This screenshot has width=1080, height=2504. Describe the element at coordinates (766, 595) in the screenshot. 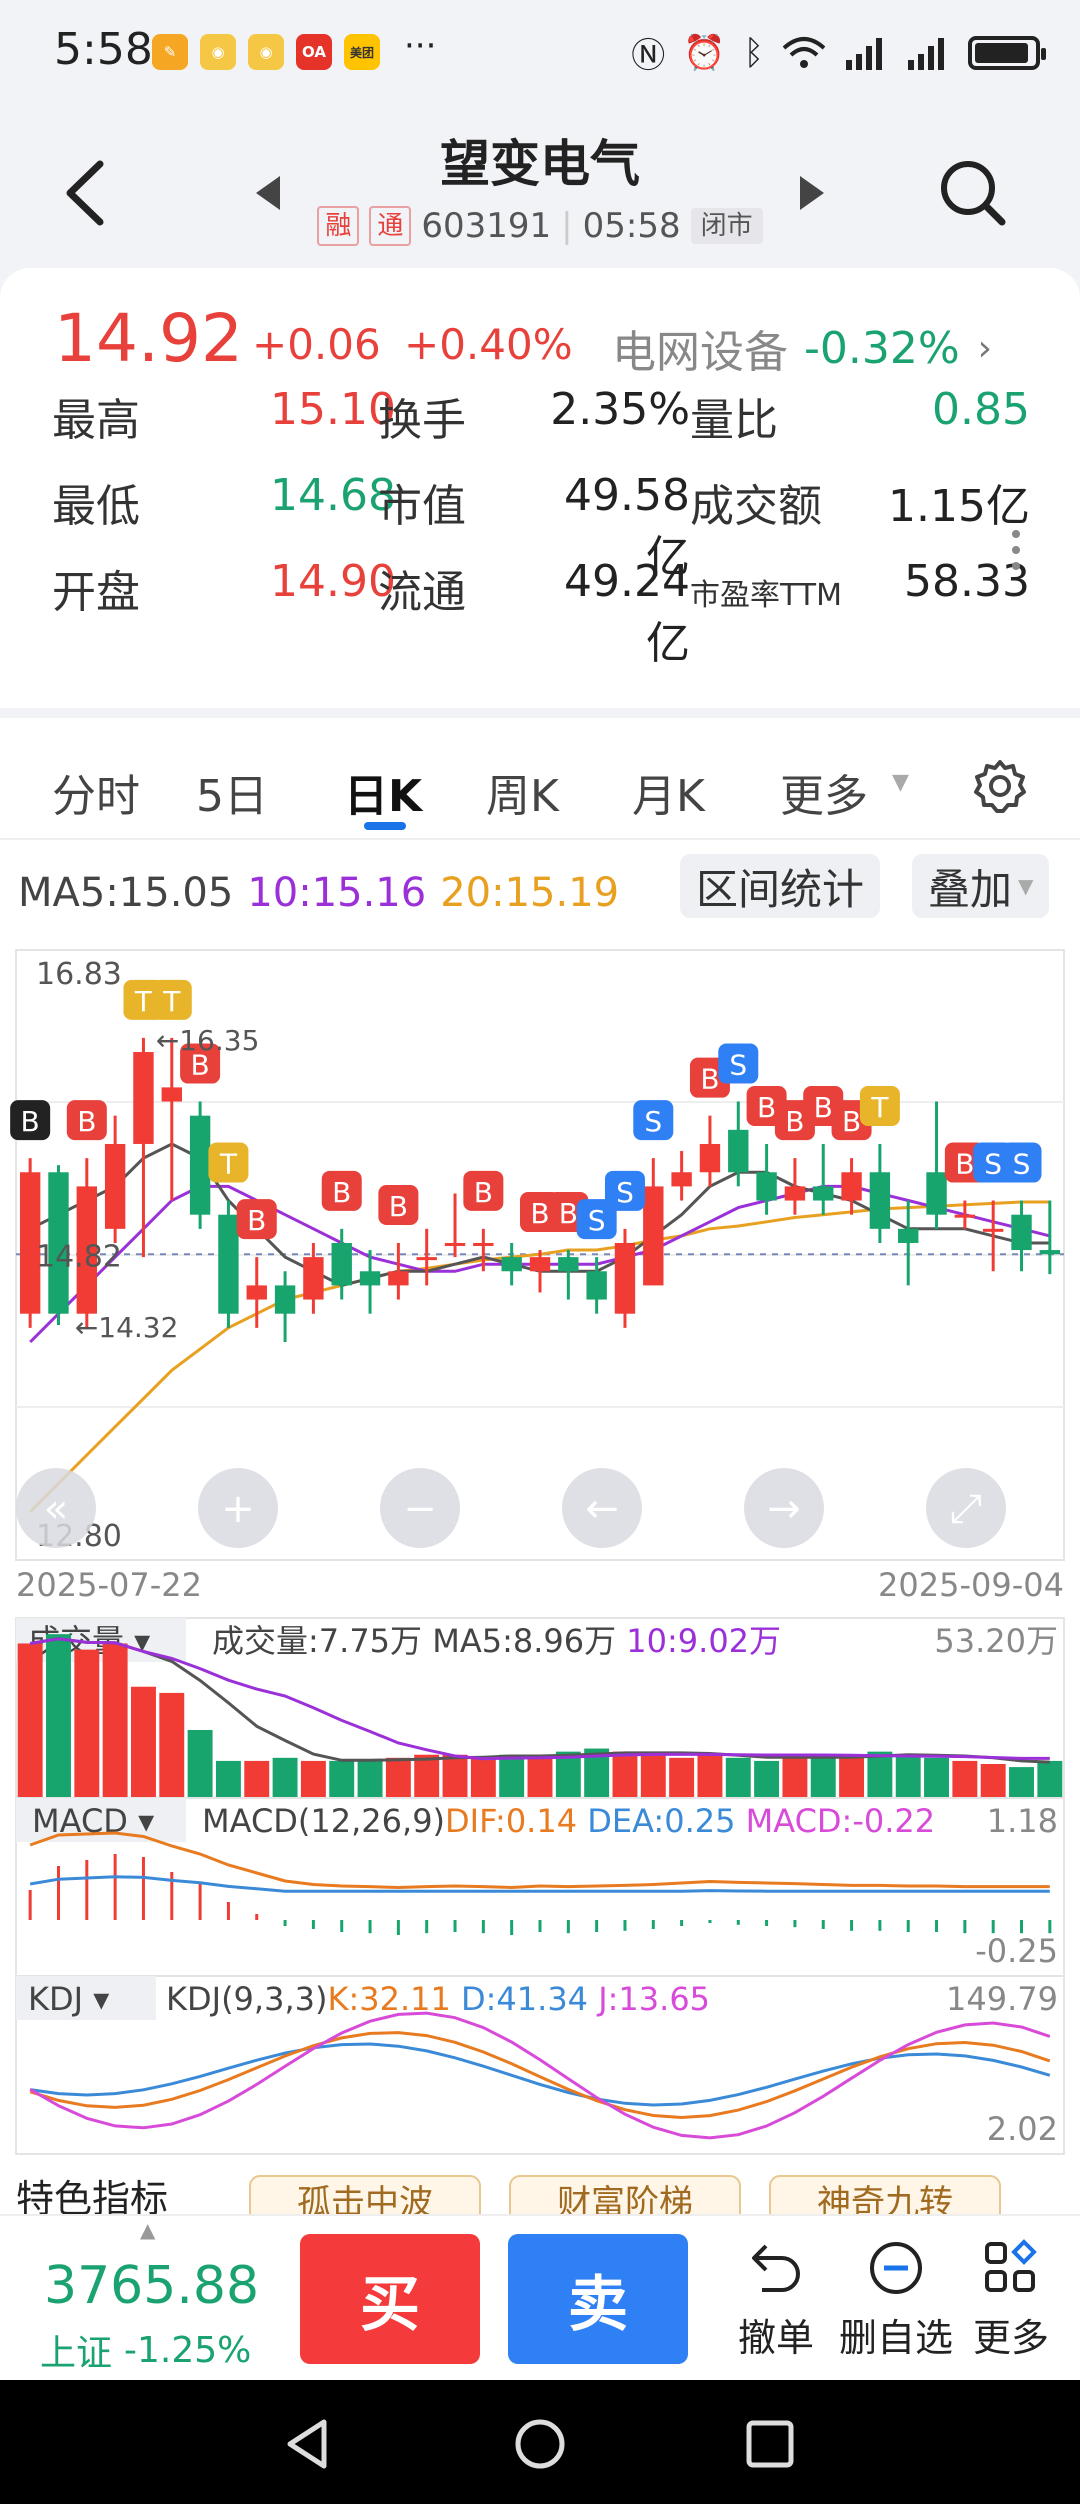

I see `quote-label: 市盈率TTM` at that location.